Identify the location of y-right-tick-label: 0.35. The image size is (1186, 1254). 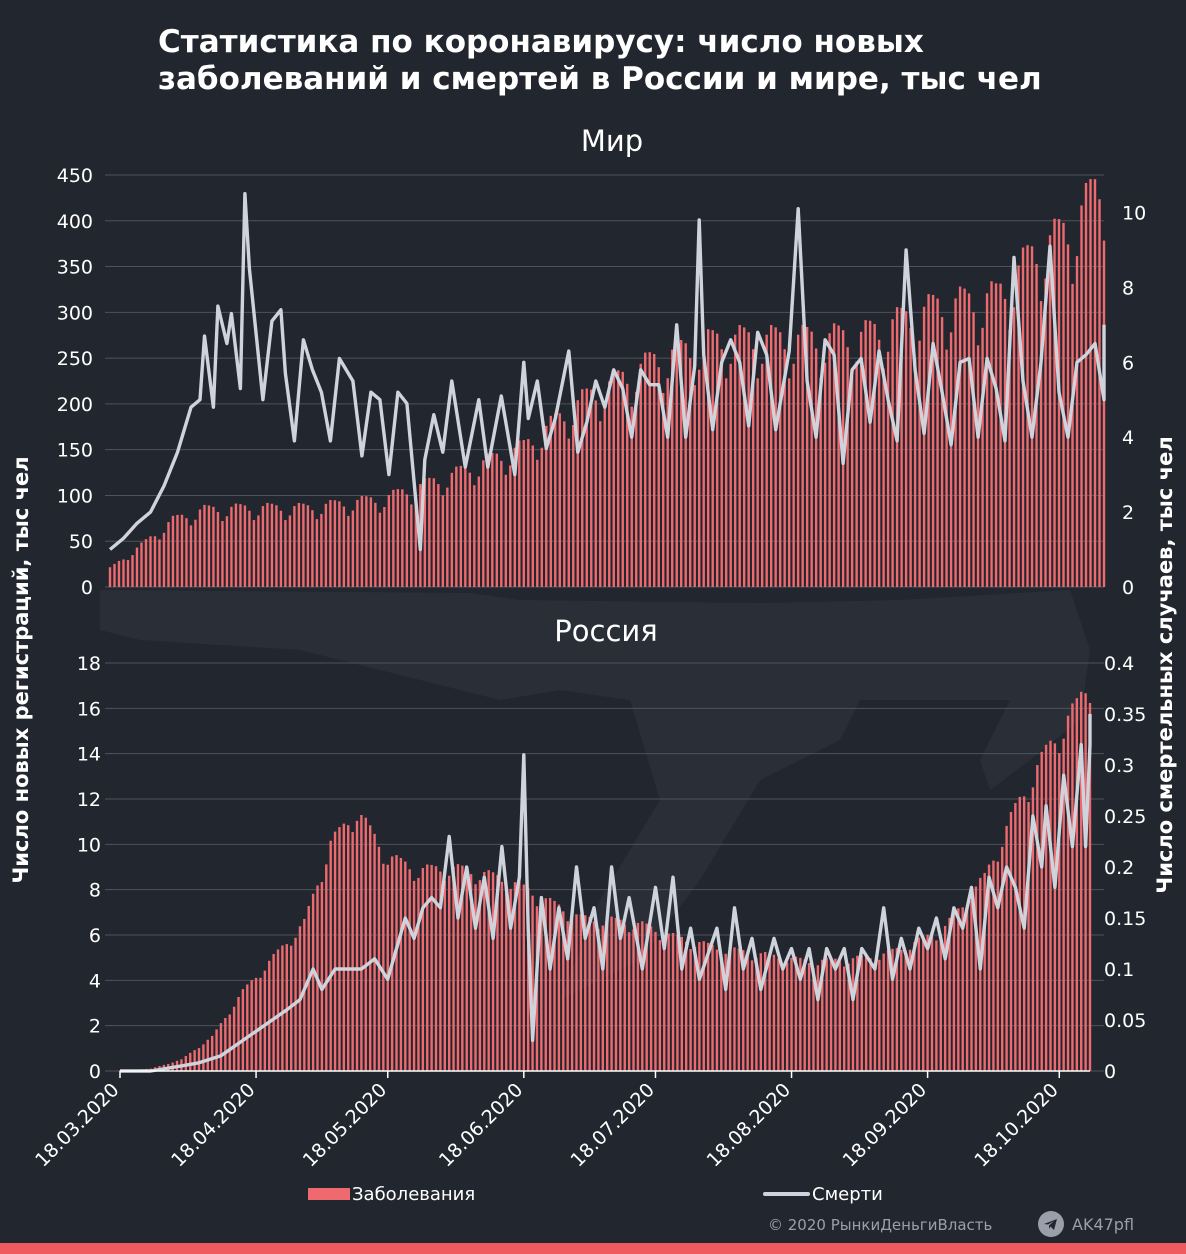
(1125, 715).